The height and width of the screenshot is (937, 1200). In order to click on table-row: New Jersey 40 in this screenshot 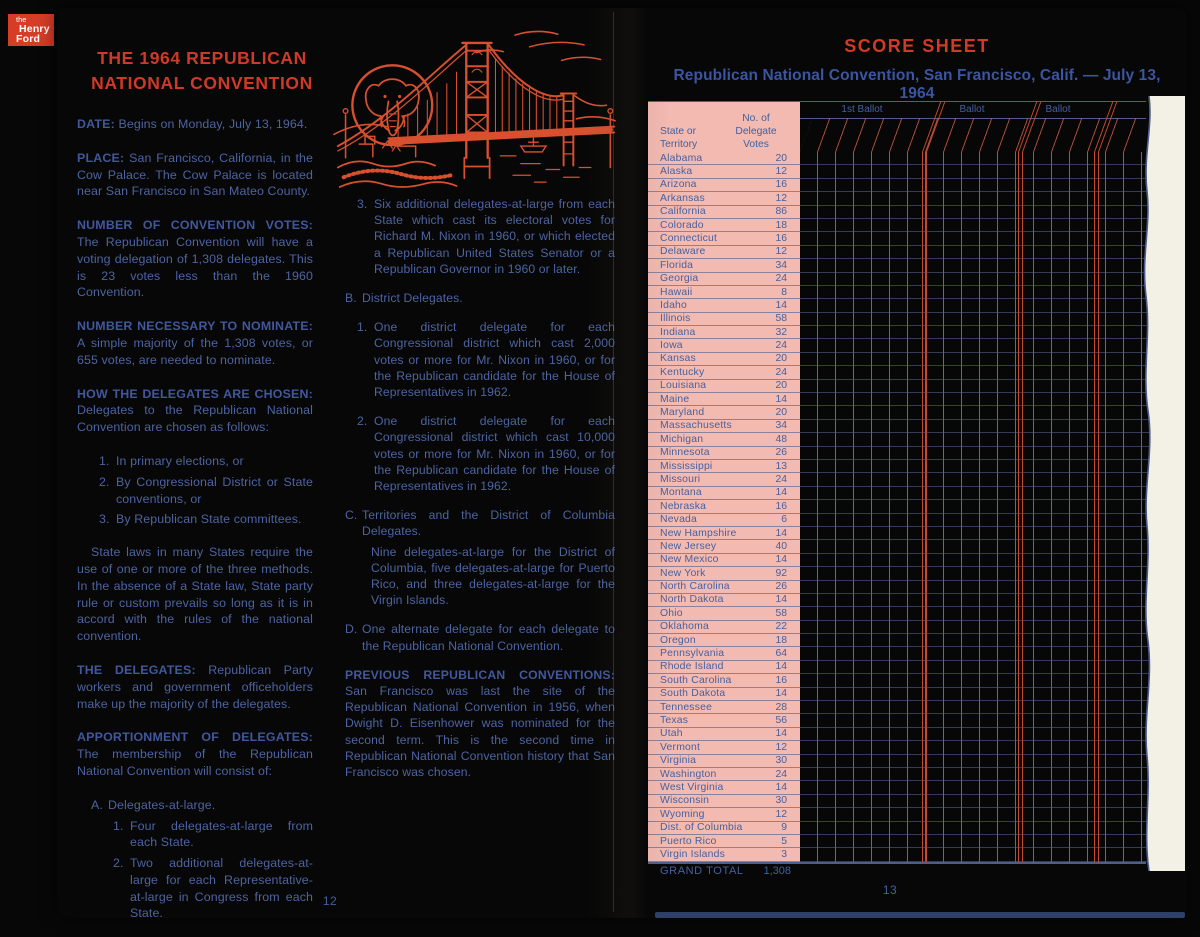, I will do `click(905, 547)`.